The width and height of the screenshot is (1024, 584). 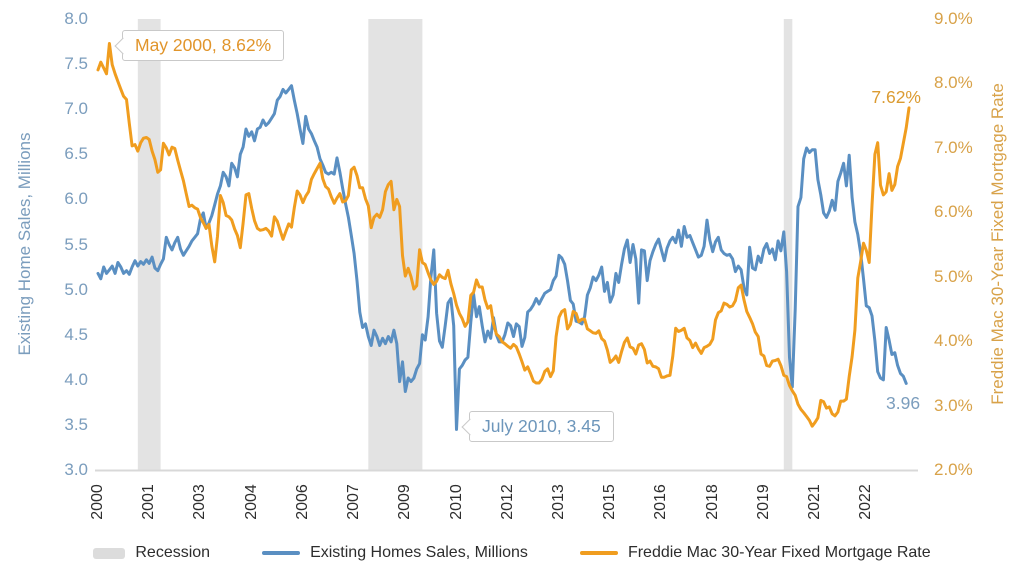 I want to click on legend-label-existing-home-sales: Existing Homes Sales, Millions, so click(x=419, y=552).